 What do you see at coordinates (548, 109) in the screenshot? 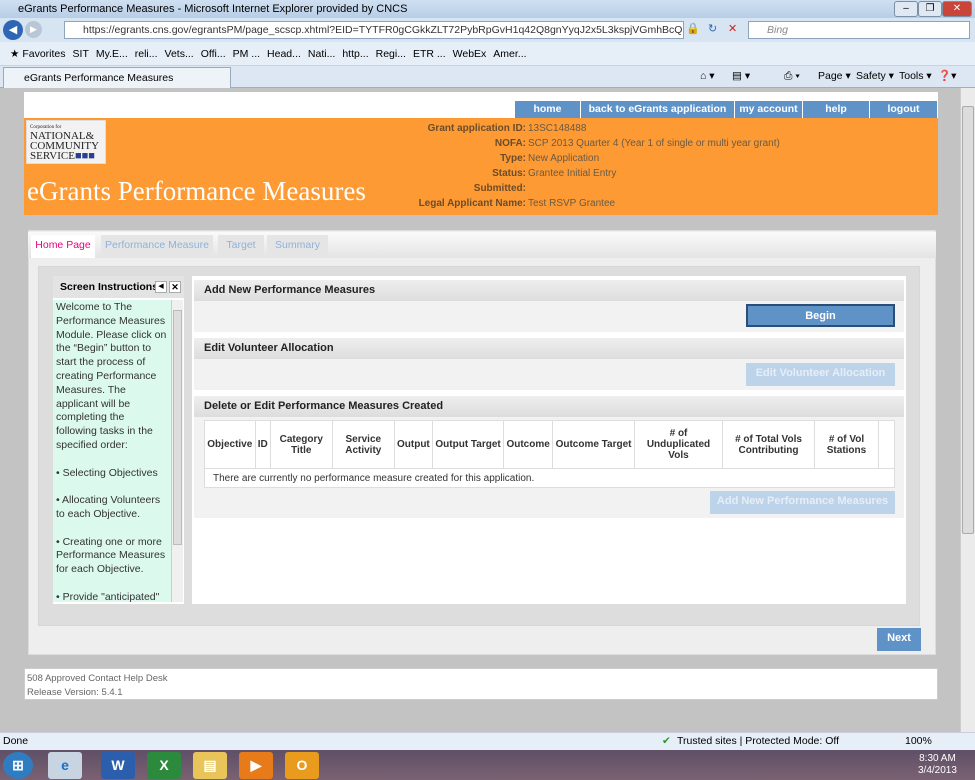
I see `nav-home: home` at bounding box center [548, 109].